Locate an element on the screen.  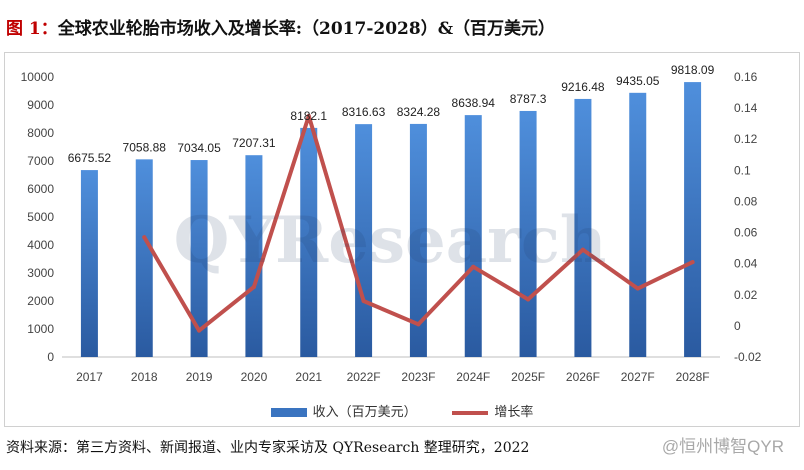
y-left-tick-label: 1000 is located at coordinates (40, 329).